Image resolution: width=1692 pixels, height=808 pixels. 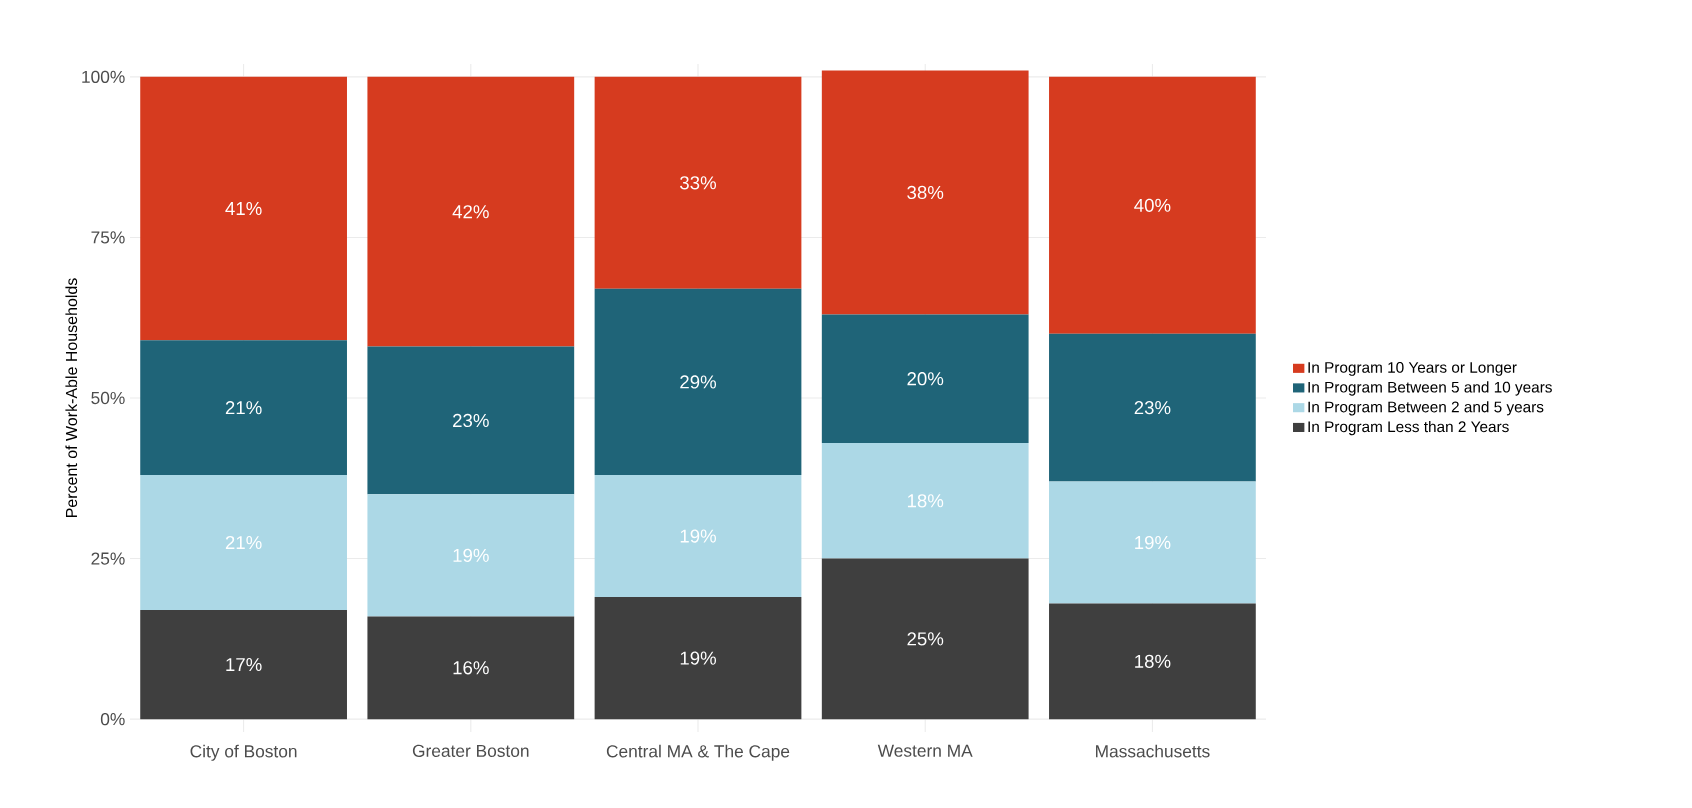 I want to click on y-tick-label: 75%, so click(x=108, y=237).